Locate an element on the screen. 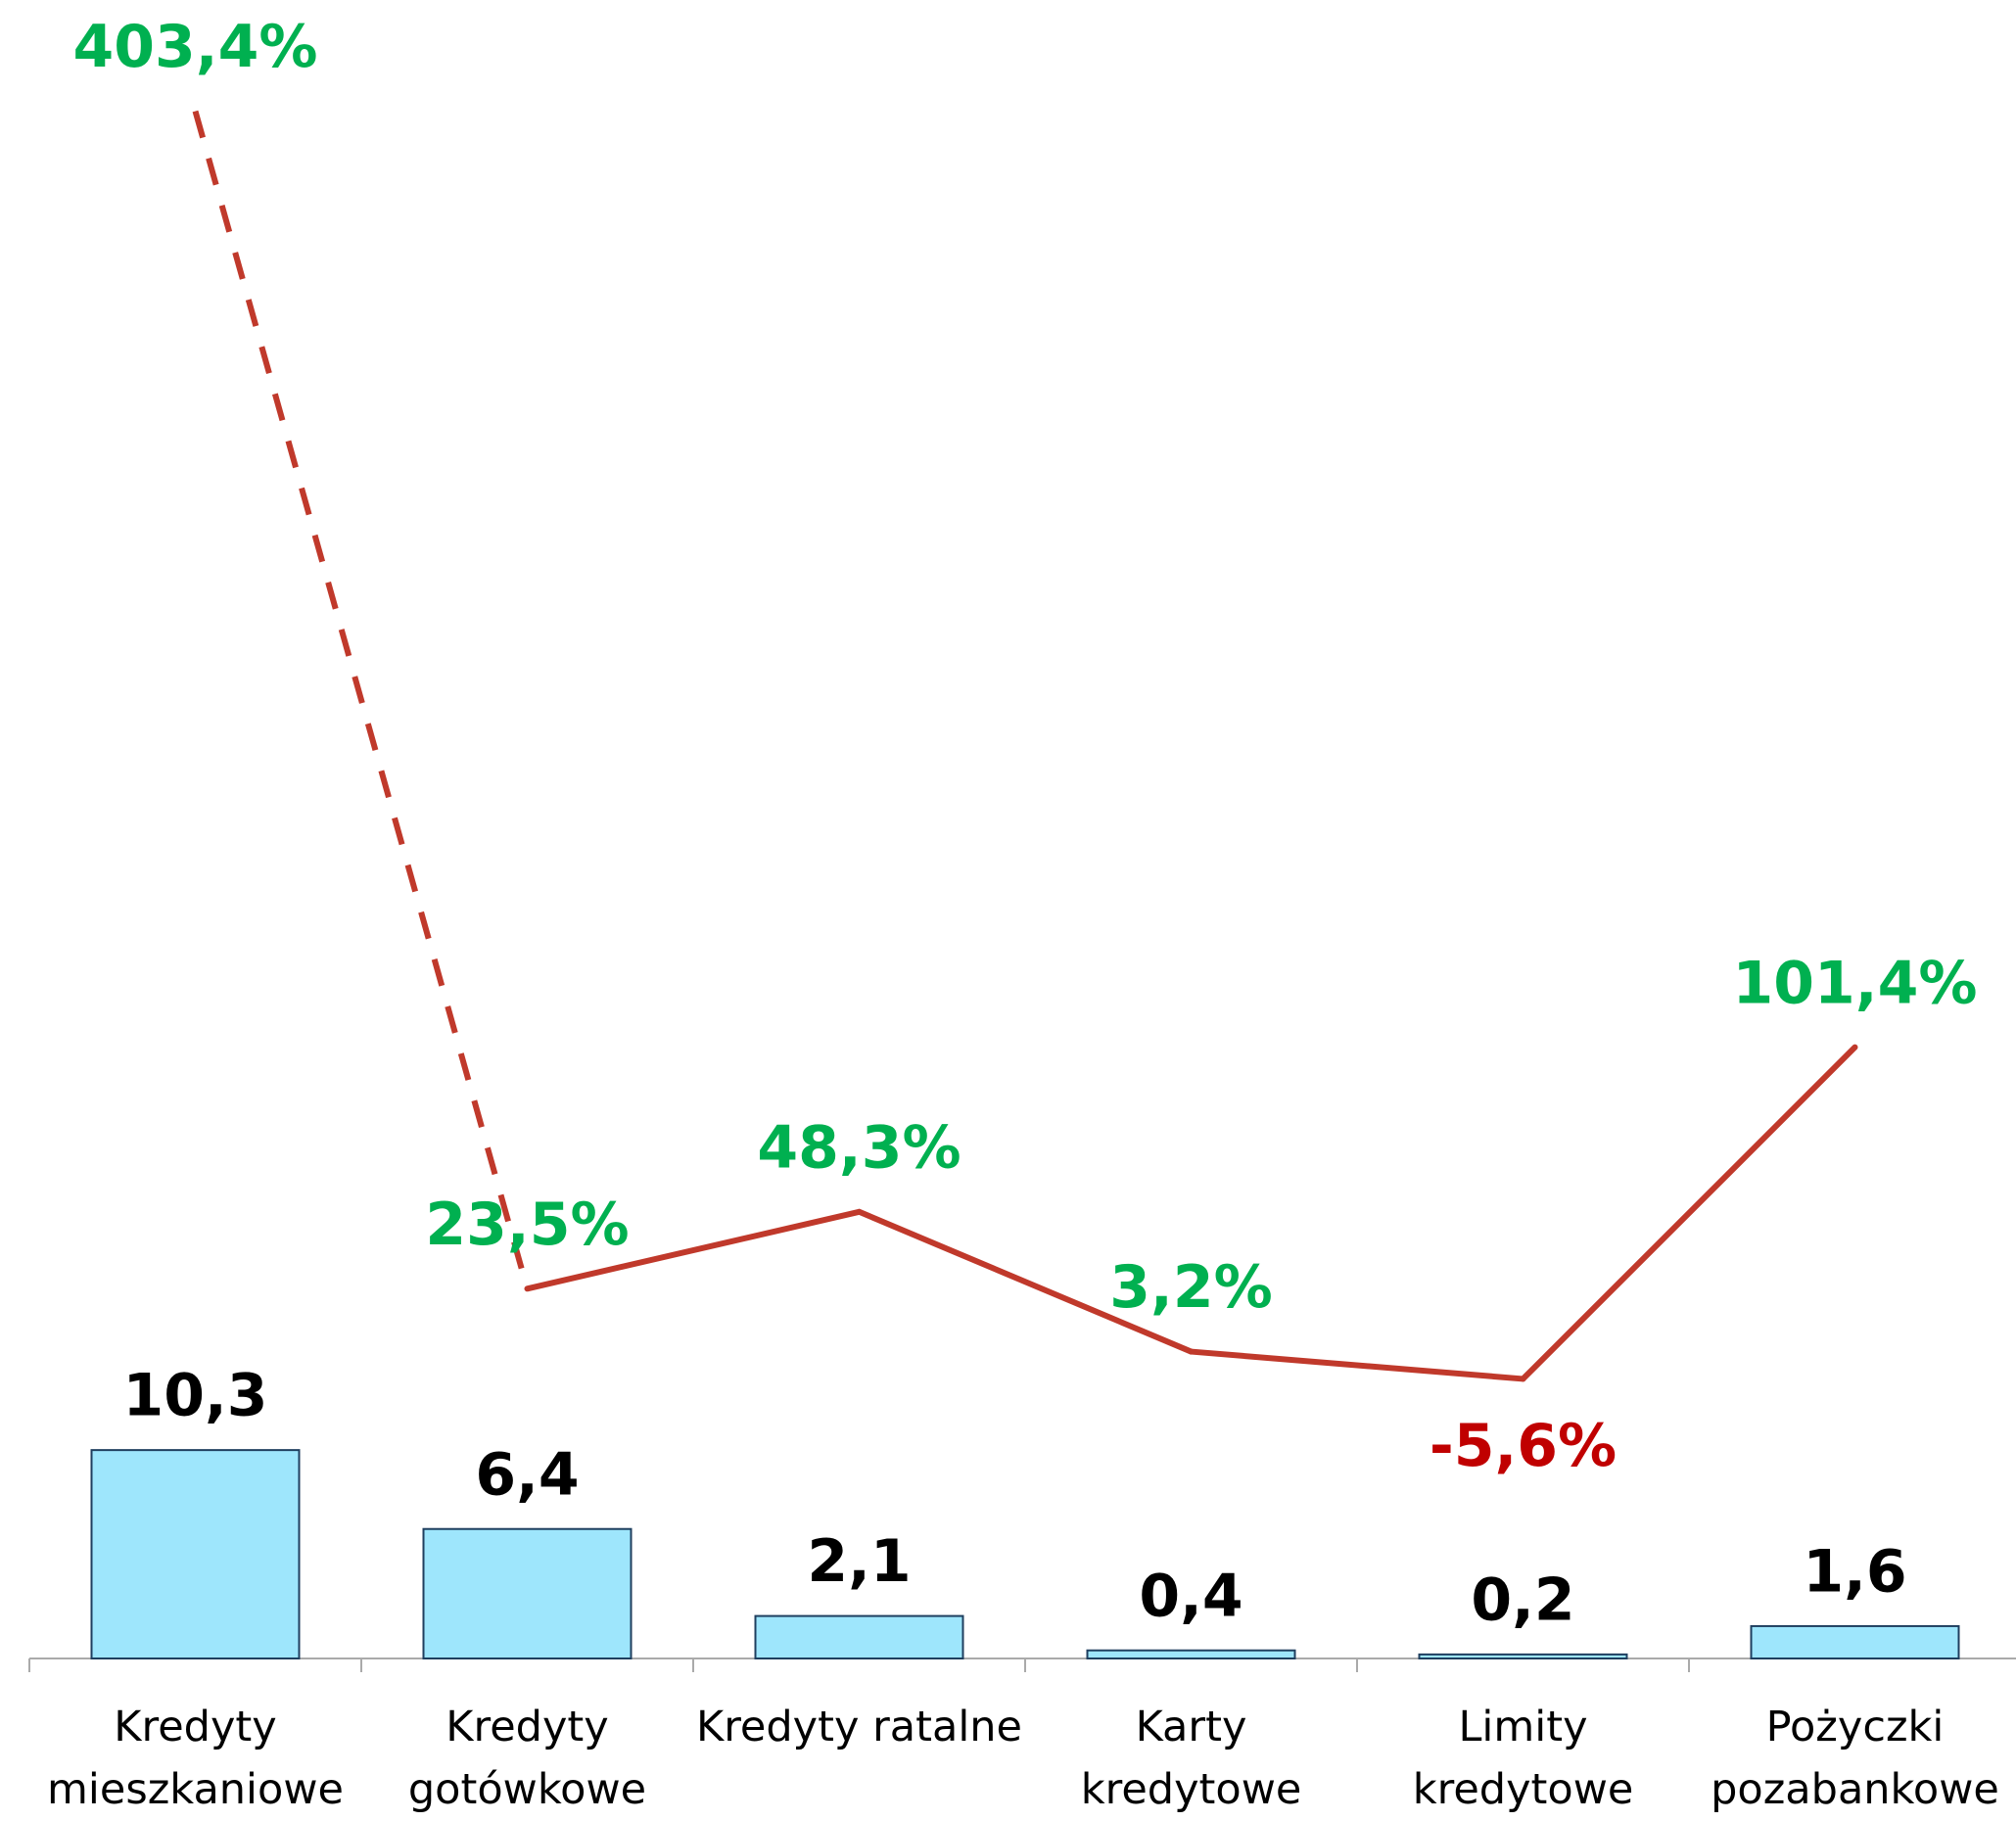 The width and height of the screenshot is (2016, 1821). x-tick-label: Kredyty ratalne is located at coordinates (859, 1727).